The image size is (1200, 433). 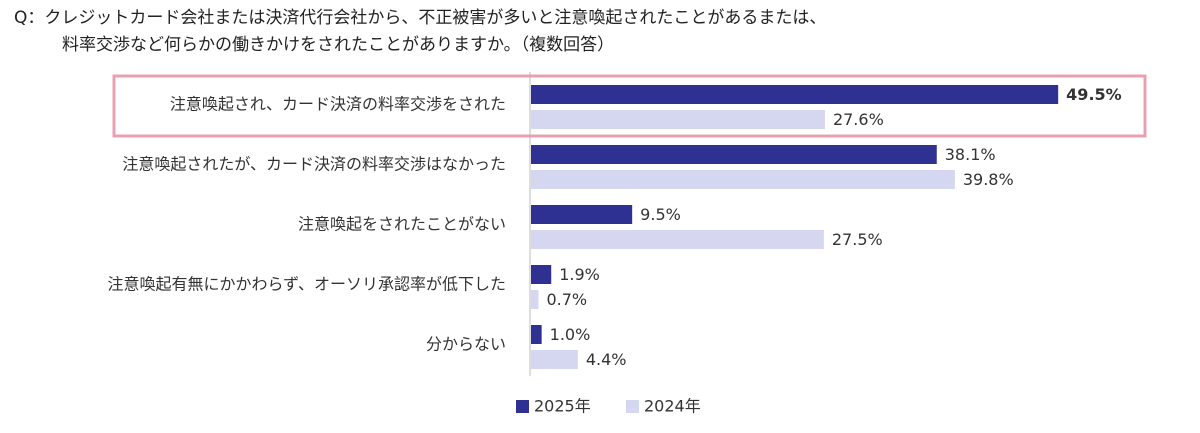 I want to click on legend-label: 2024年, so click(x=672, y=406).